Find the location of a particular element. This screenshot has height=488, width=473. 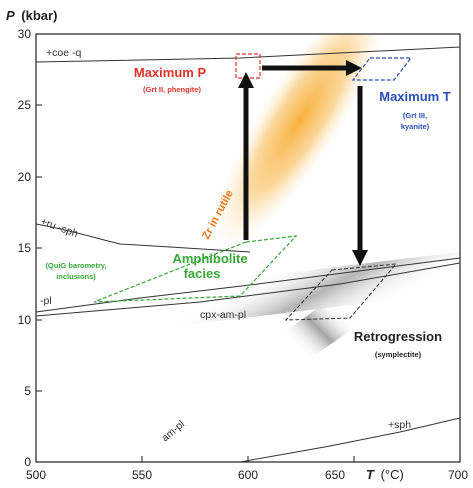

amphibolite-box is located at coordinates (195, 269).